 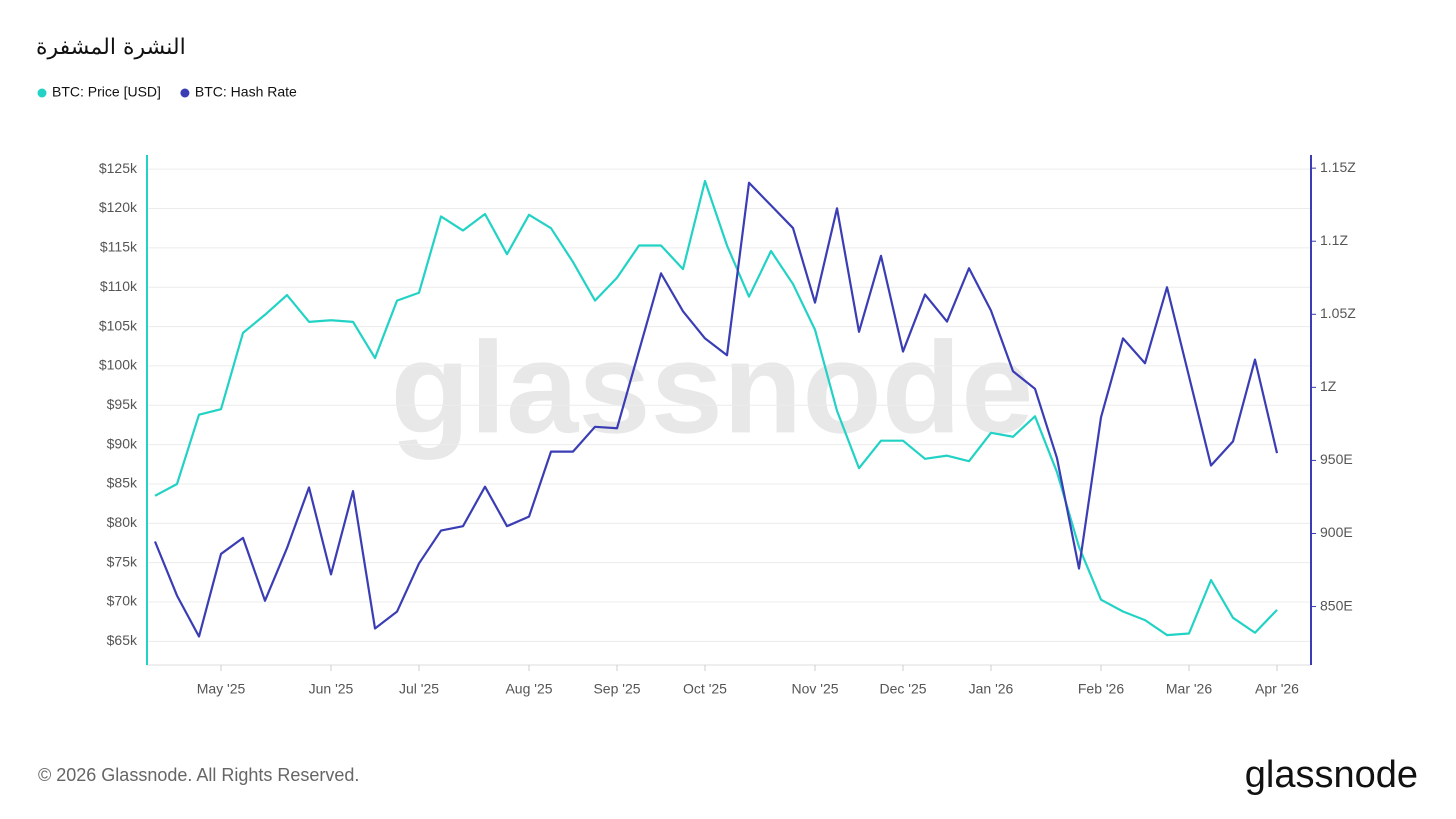 What do you see at coordinates (122, 443) in the screenshot?
I see `y-tick-label: $90k` at bounding box center [122, 443].